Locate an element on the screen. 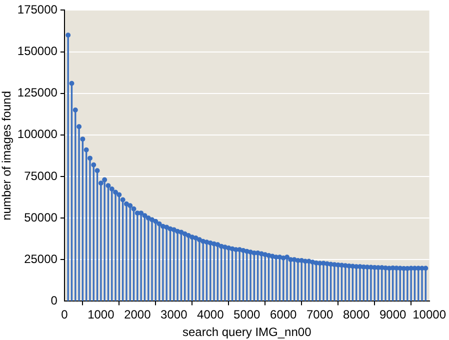 Image resolution: width=449 pixels, height=340 pixels. x-tick-label: 3000 is located at coordinates (174, 315).